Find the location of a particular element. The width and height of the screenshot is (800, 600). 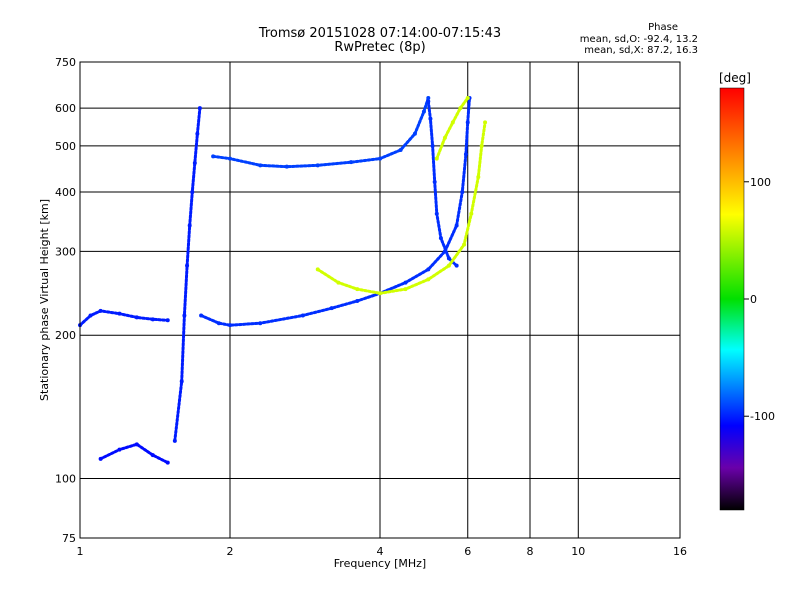

colorbar: [deg] 100 0 -100 is located at coordinates (747, 291).